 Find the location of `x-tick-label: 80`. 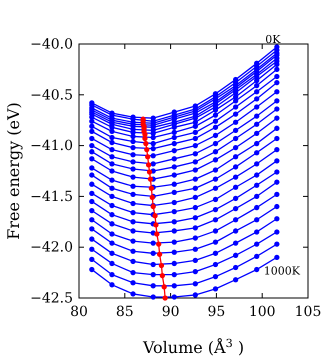

x-tick-label: 80 is located at coordinates (79, 312).